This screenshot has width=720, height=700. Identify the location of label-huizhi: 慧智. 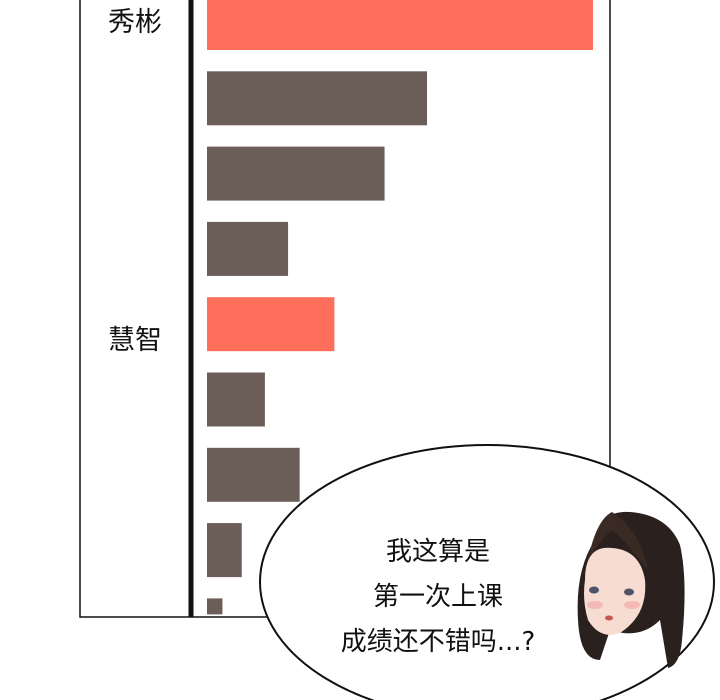
(135, 340).